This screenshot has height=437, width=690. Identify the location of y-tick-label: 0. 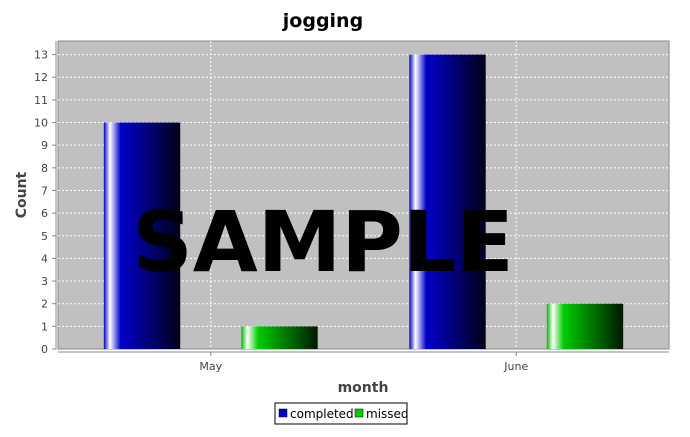
(44, 349).